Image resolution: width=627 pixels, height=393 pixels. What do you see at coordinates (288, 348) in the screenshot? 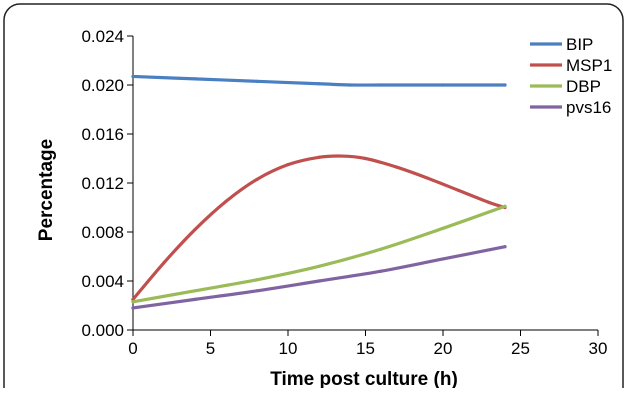
I see `x-tick-label: 10` at bounding box center [288, 348].